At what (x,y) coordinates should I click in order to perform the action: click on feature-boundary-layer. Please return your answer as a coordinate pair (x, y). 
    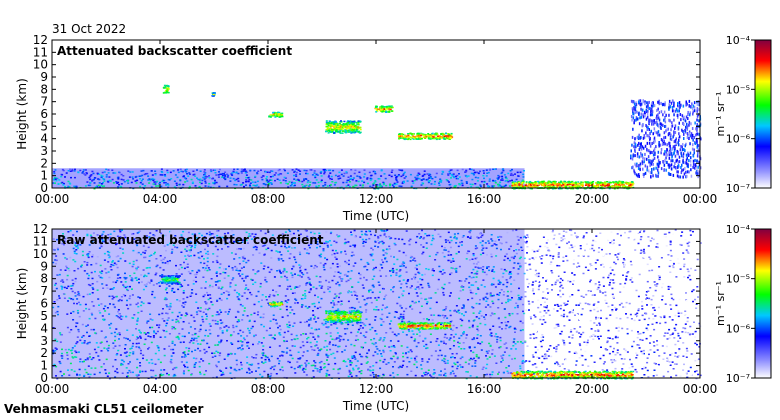
    Looking at the image, I should click on (288, 179).